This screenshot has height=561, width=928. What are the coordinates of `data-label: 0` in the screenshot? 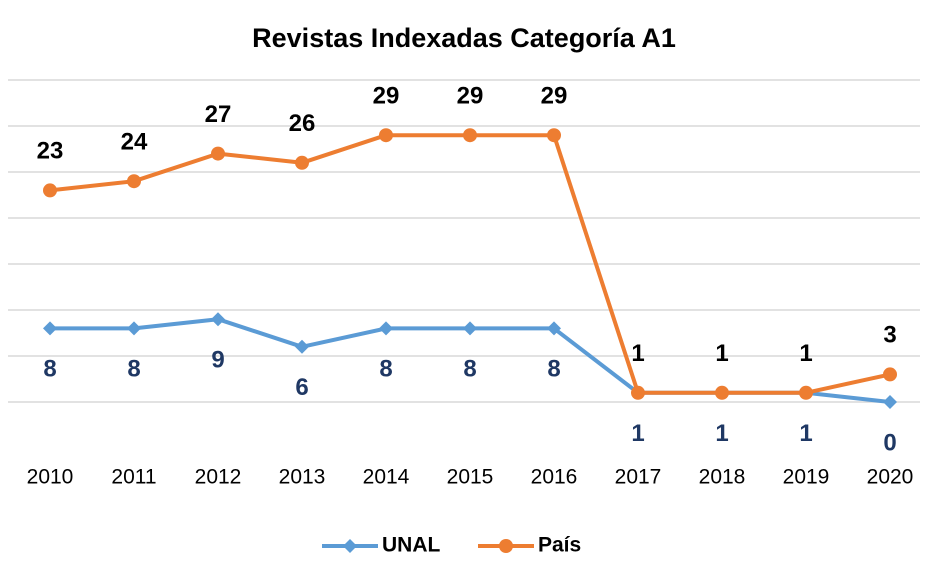 It's located at (889, 442).